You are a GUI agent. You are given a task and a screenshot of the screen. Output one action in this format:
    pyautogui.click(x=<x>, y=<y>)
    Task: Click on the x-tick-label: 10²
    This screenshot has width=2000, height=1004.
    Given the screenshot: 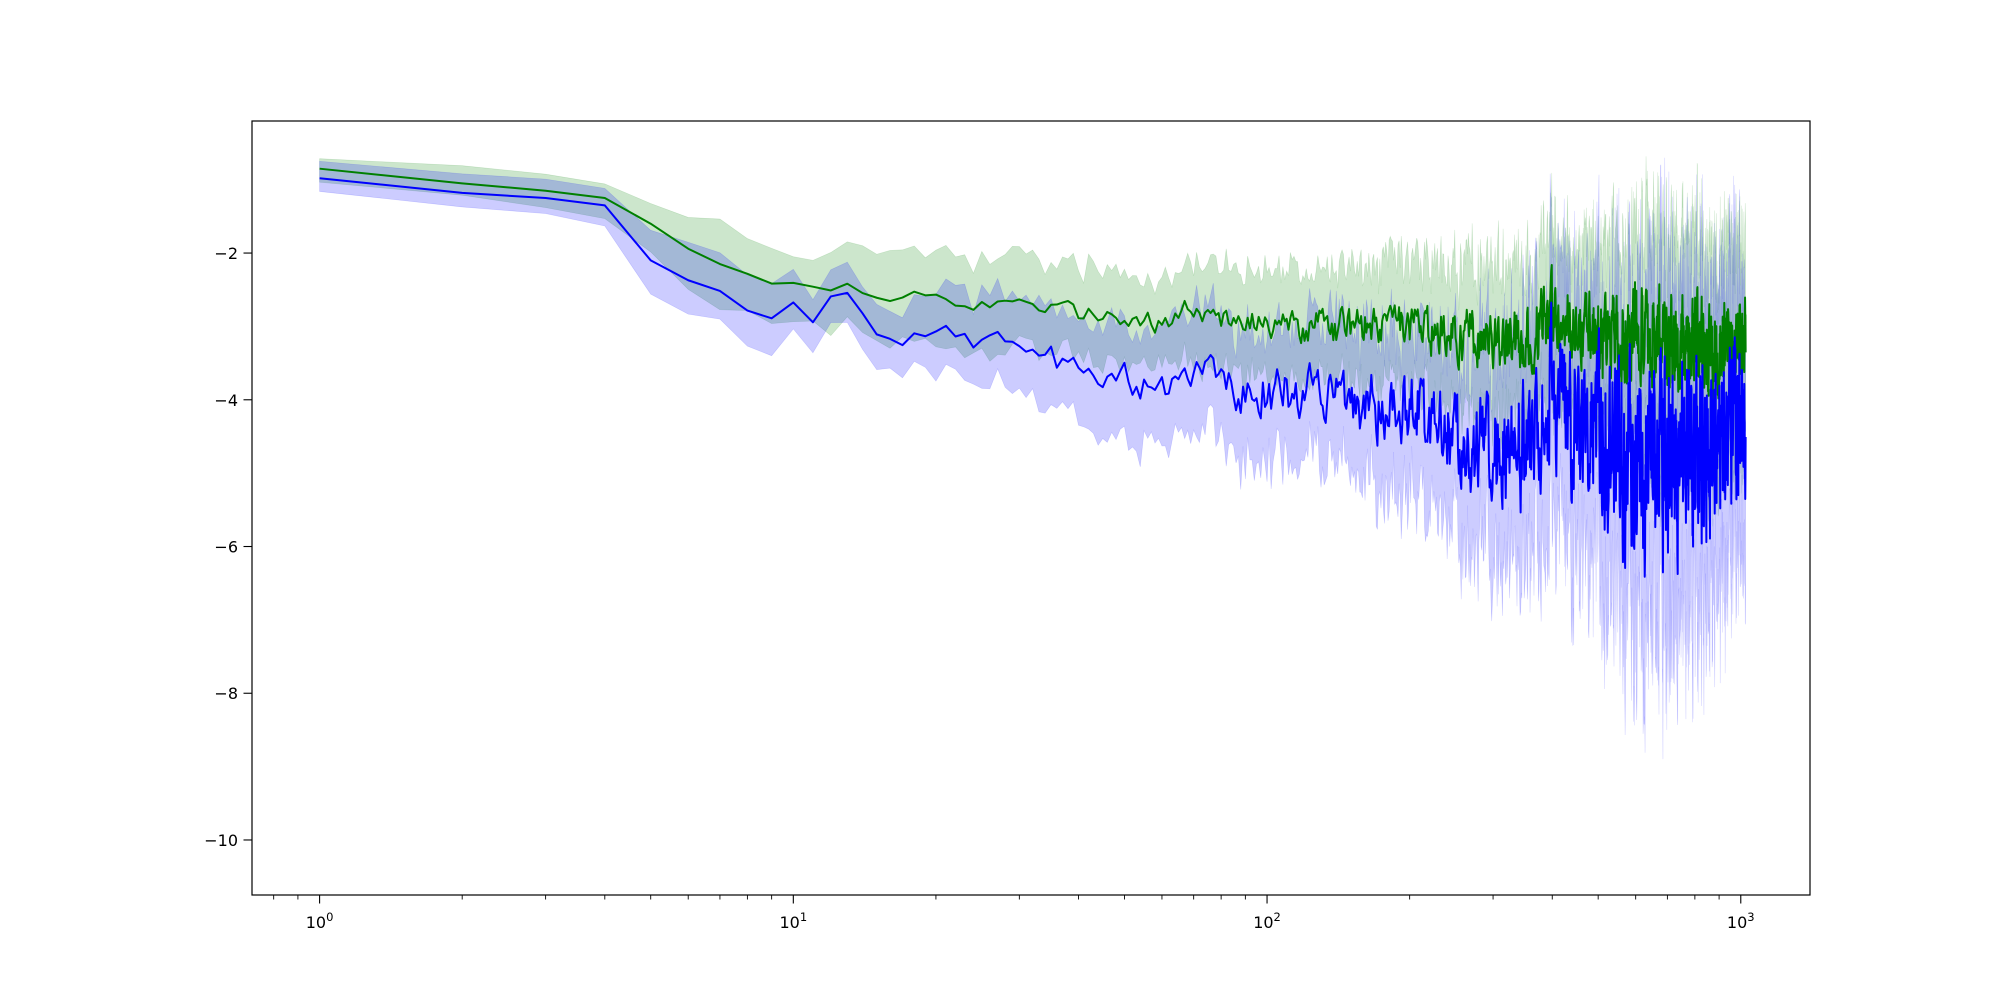 What is the action you would take?
    pyautogui.click(x=1267, y=921)
    